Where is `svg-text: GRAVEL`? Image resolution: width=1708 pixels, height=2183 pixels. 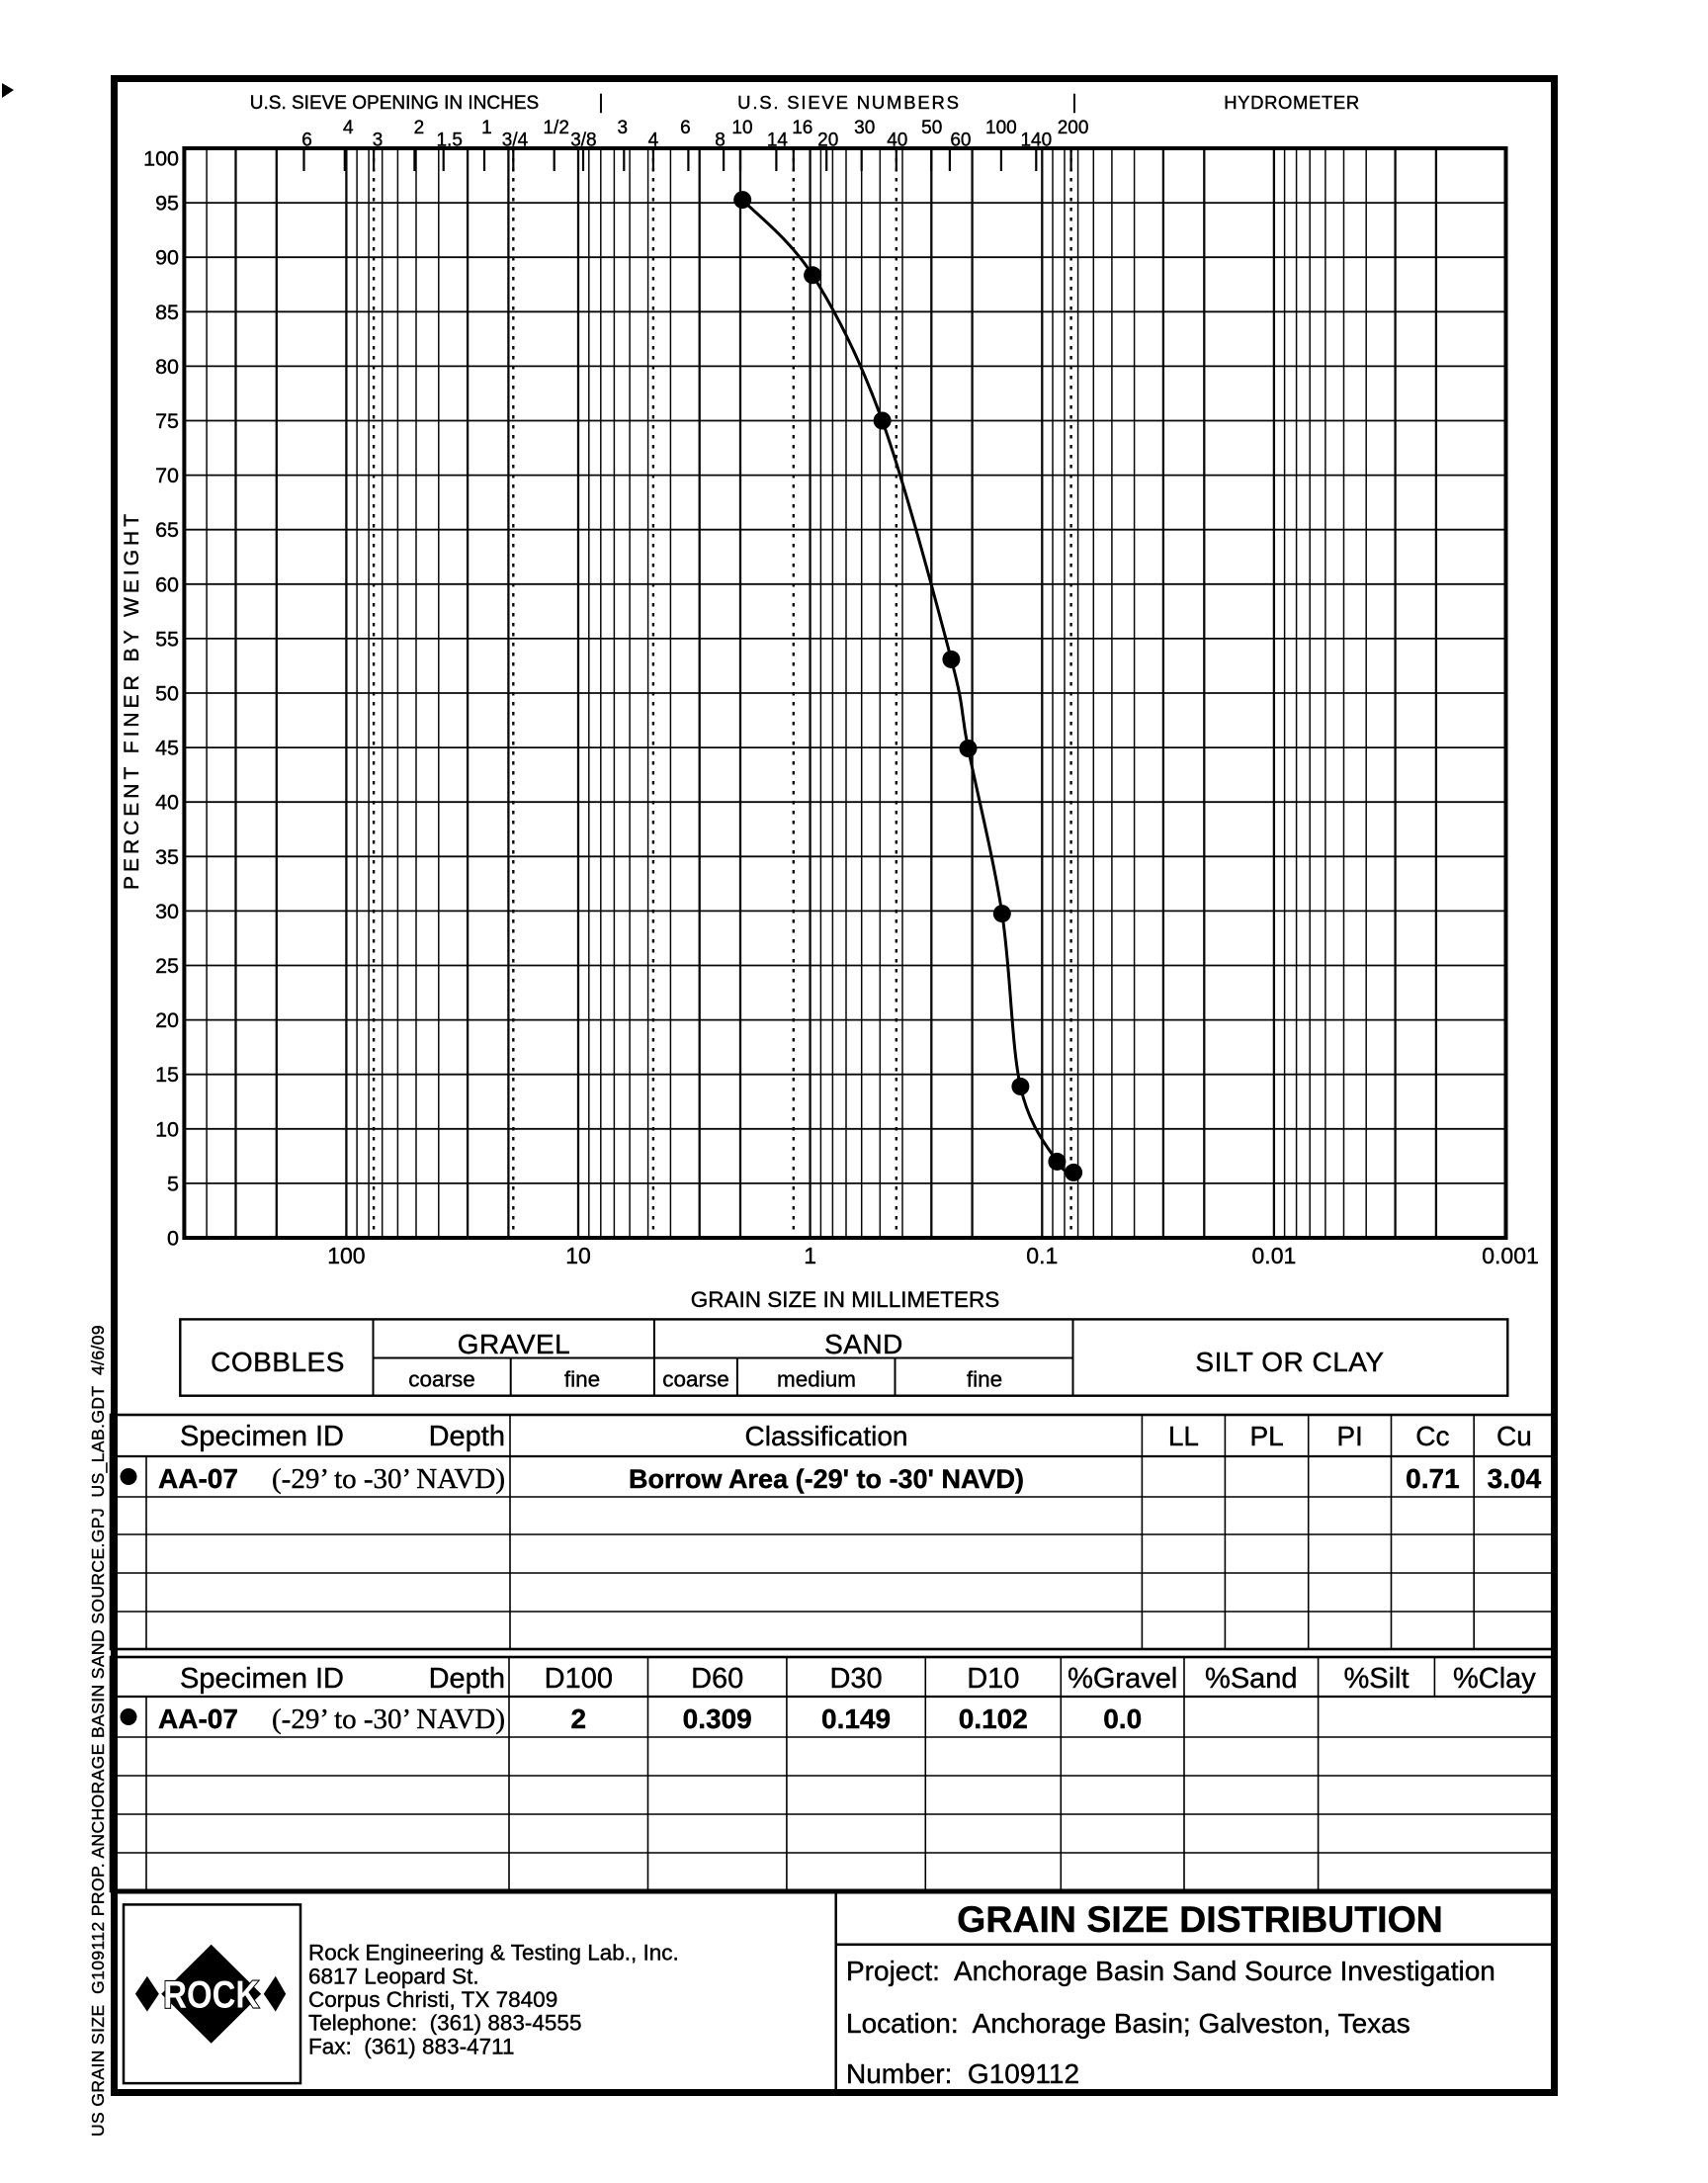 svg-text: GRAVEL is located at coordinates (514, 1344).